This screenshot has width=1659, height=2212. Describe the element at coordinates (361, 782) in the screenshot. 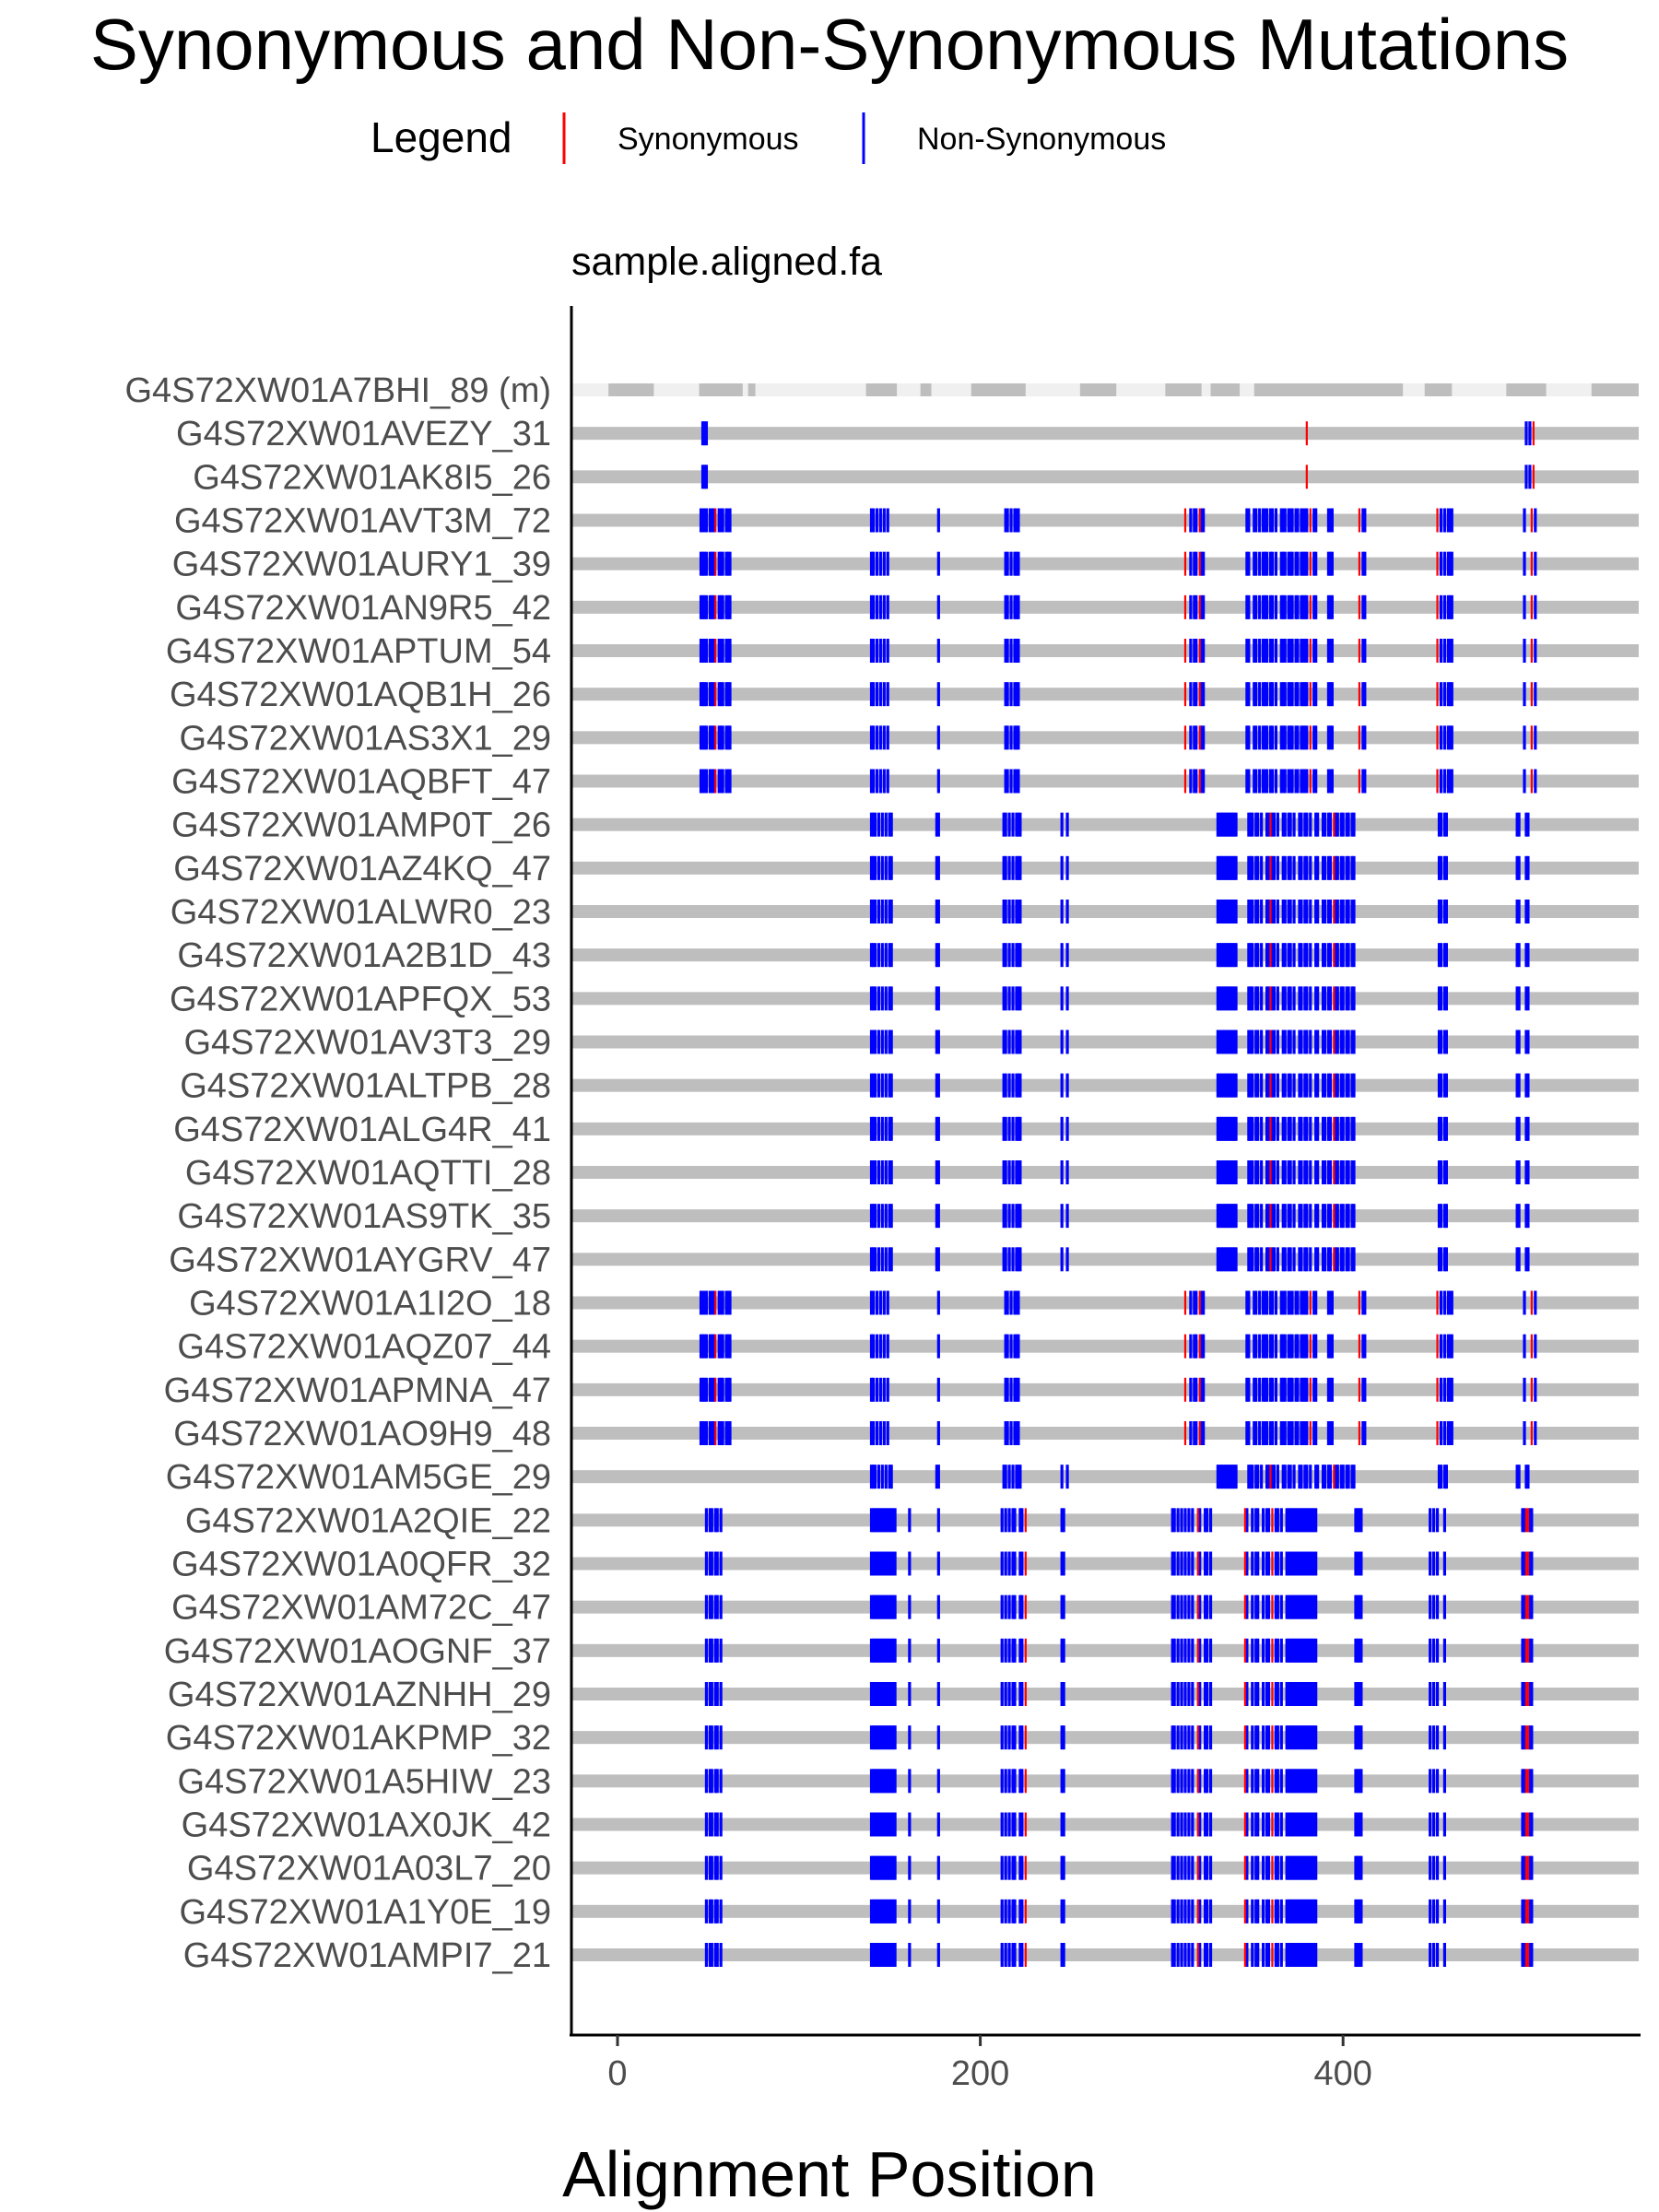

I see `y-tick-label: G4S72XW01AQBFT_47` at that location.